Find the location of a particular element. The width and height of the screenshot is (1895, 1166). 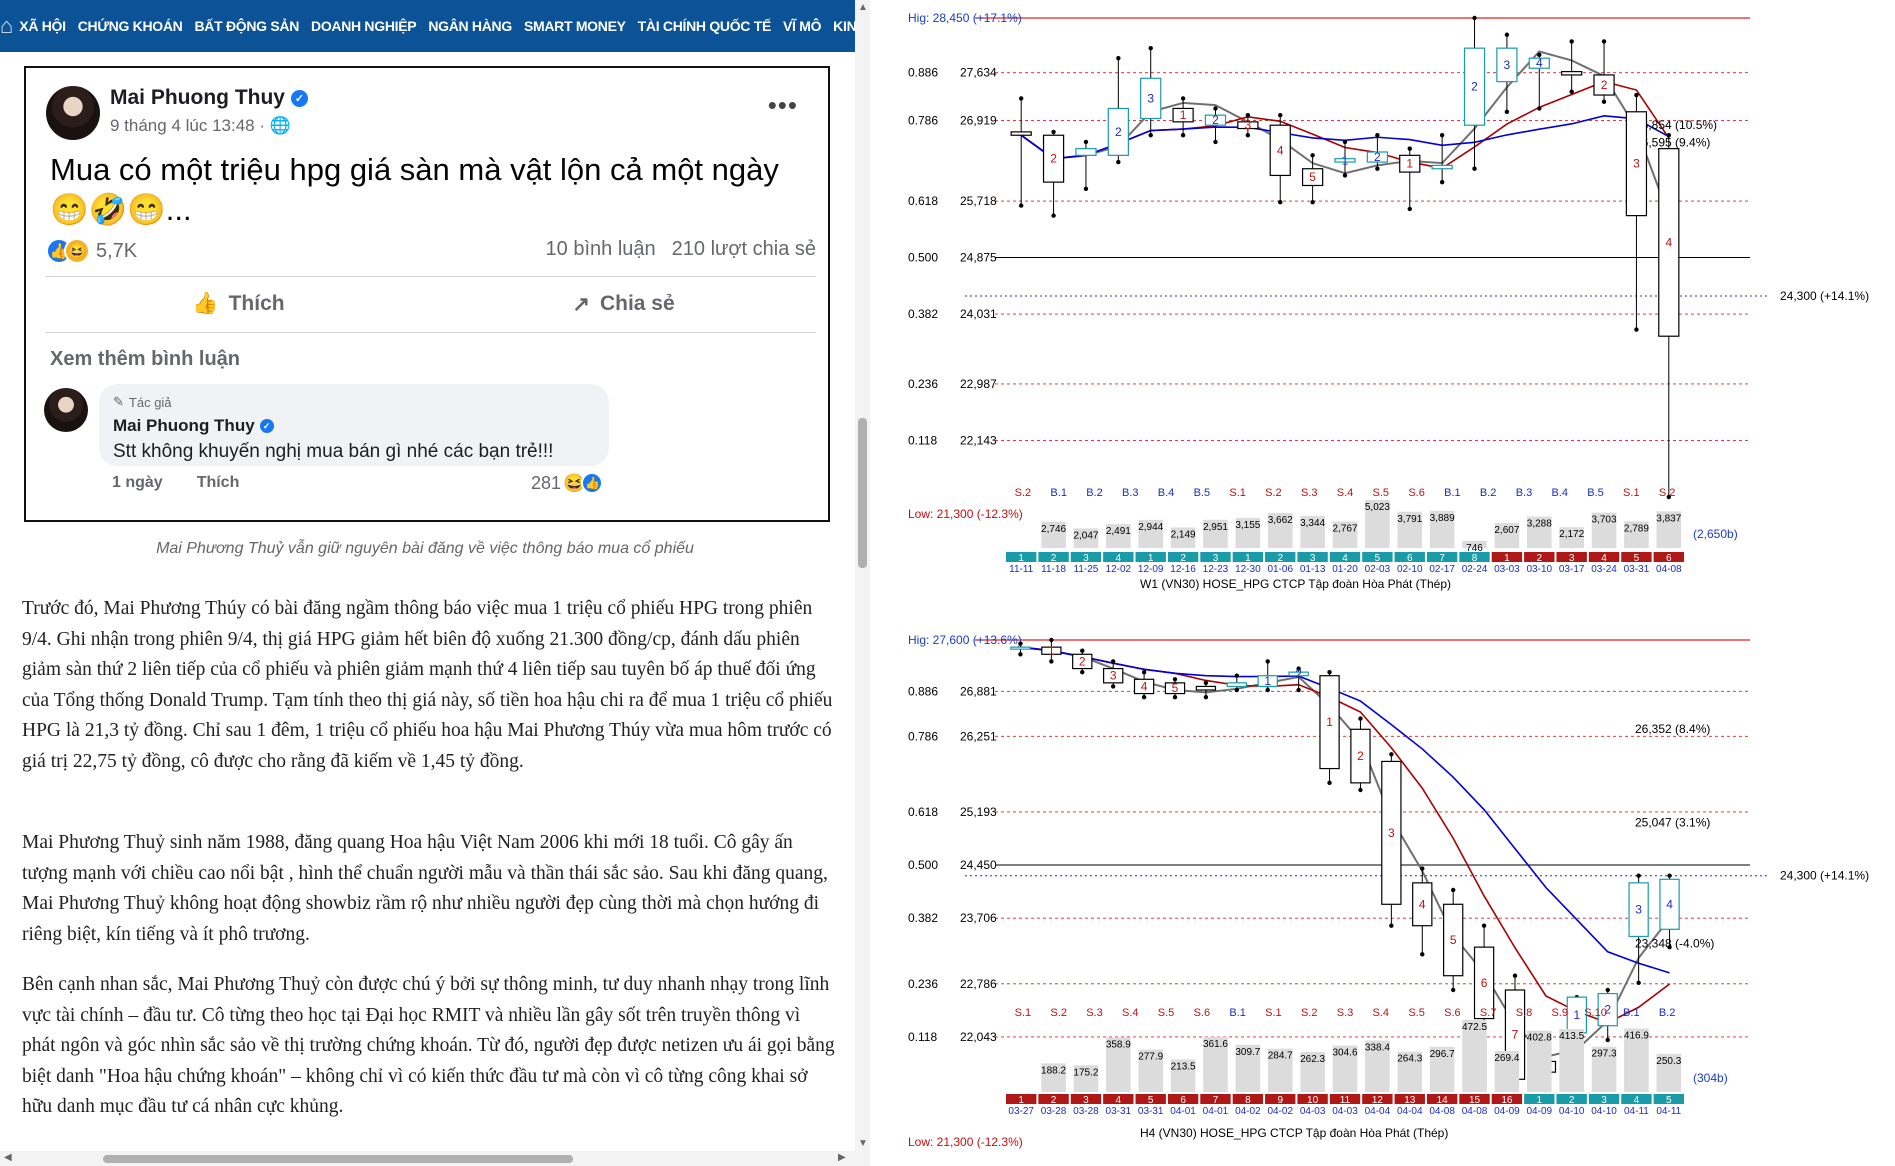

date-tick-label: 03-24 is located at coordinates (1604, 569).